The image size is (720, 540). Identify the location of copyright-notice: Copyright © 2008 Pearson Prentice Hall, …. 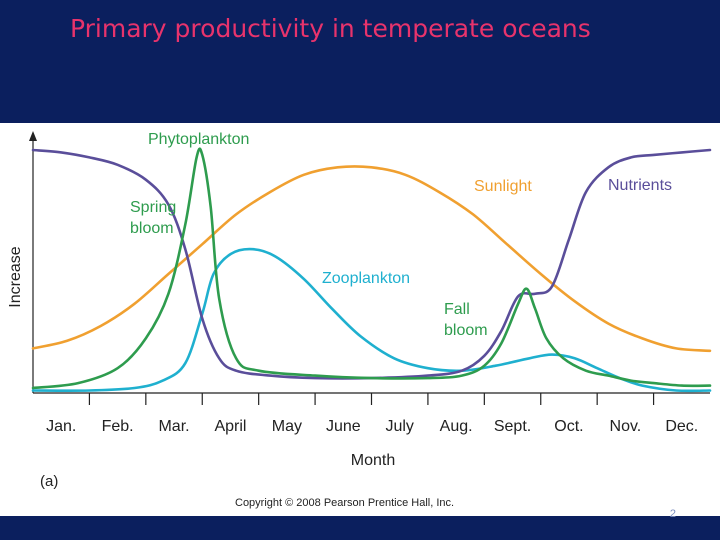
(345, 503).